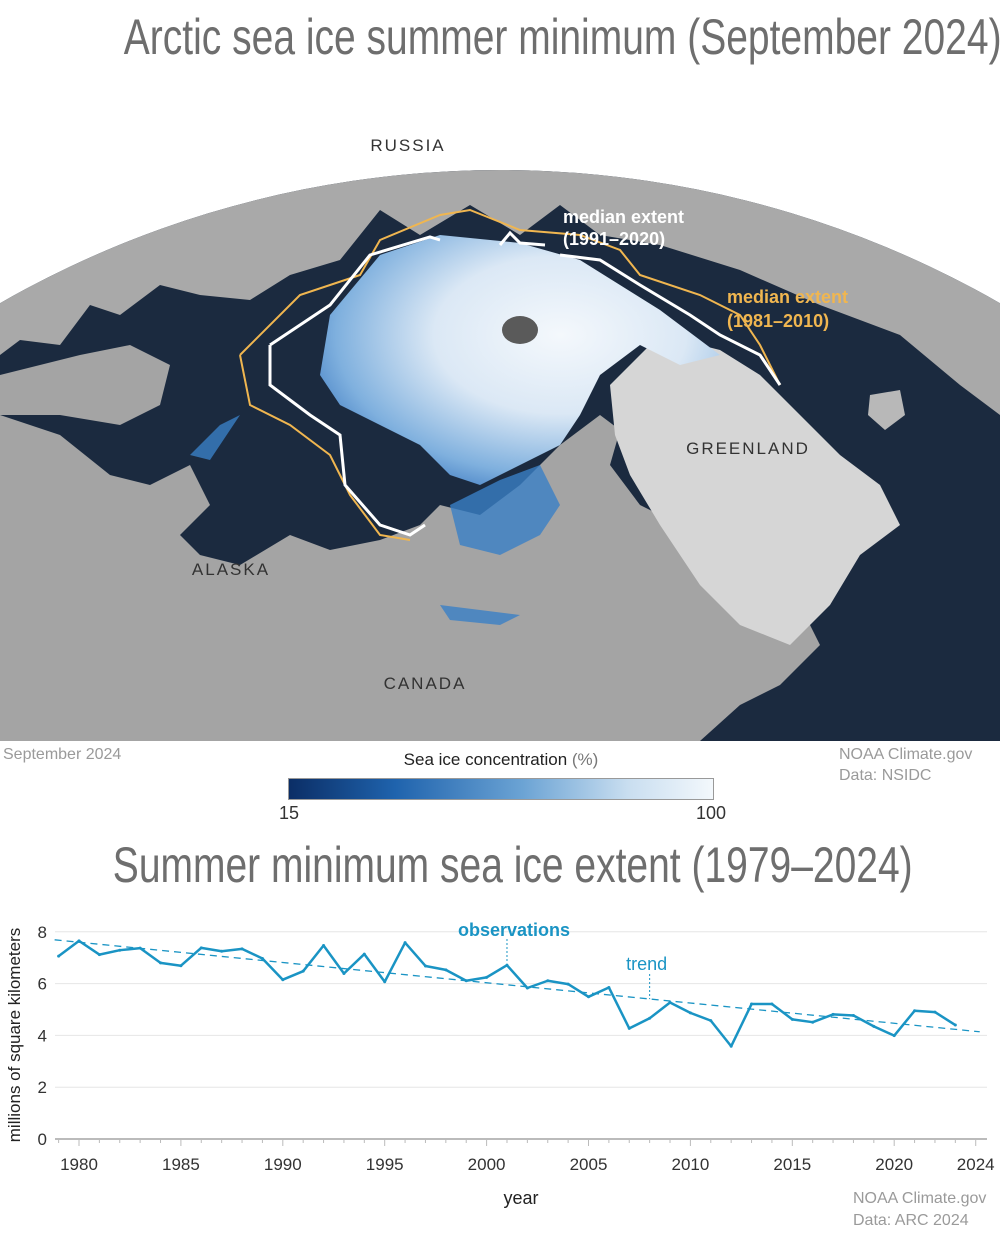 The image size is (1000, 1242). What do you see at coordinates (520, 360) in the screenshot?
I see `sea-ice-extent` at bounding box center [520, 360].